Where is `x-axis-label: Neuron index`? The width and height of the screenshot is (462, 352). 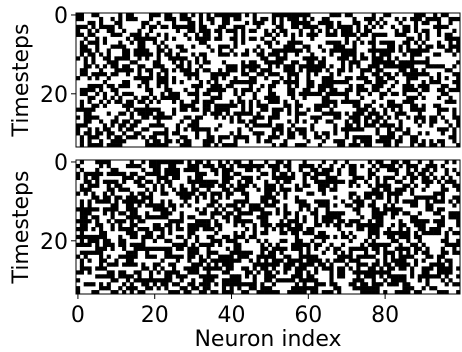 x-axis-label: Neuron index is located at coordinates (267, 339).